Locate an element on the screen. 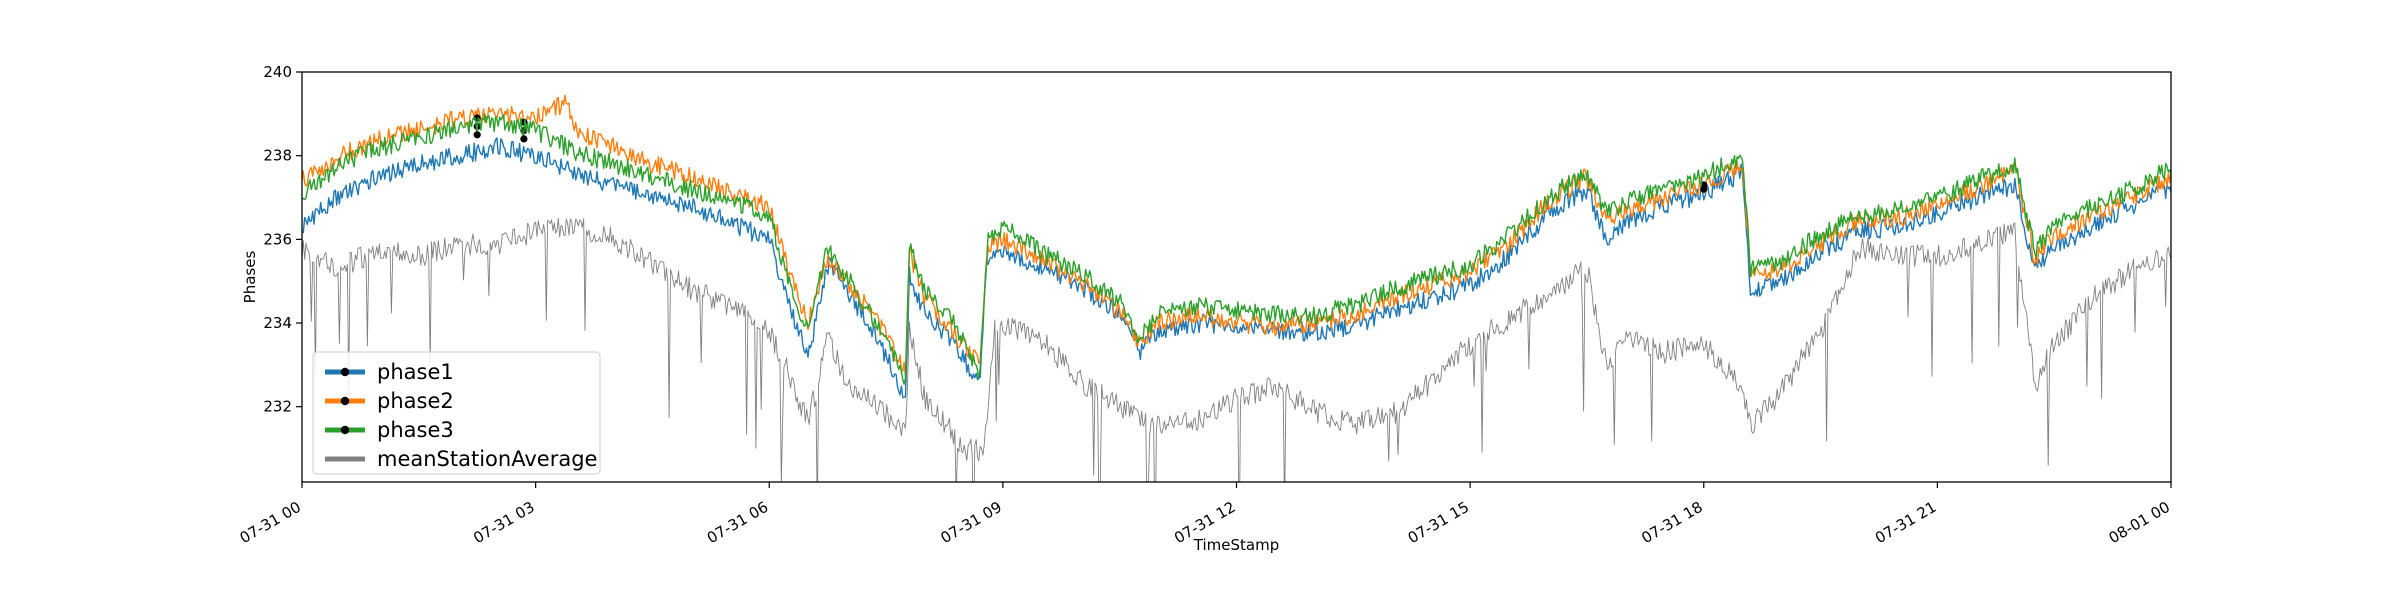 The height and width of the screenshot is (600, 2400). legend-label: phase1 is located at coordinates (415, 372).